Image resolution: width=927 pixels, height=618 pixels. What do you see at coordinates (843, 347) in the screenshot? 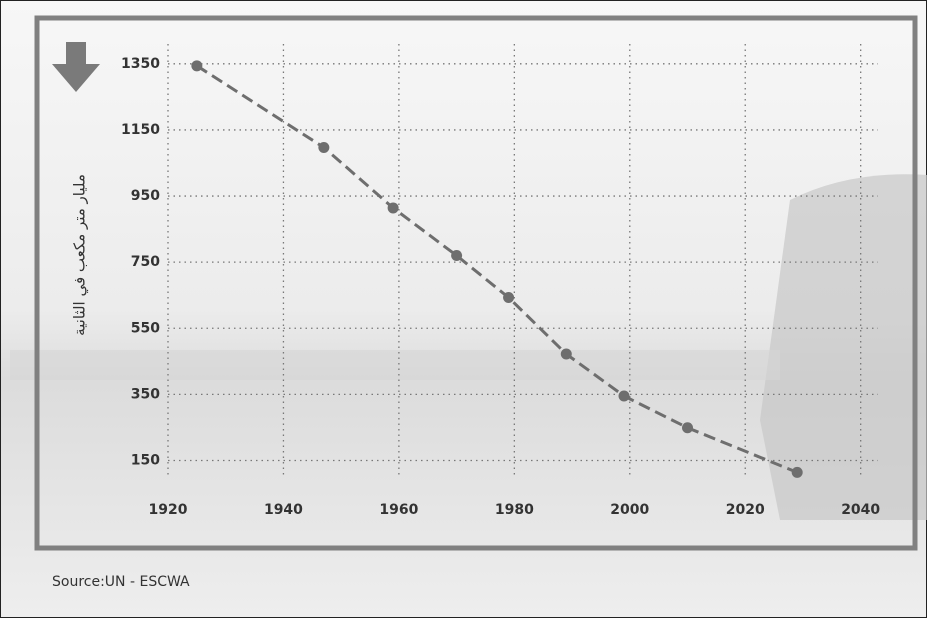
I see `photo-rock` at bounding box center [843, 347].